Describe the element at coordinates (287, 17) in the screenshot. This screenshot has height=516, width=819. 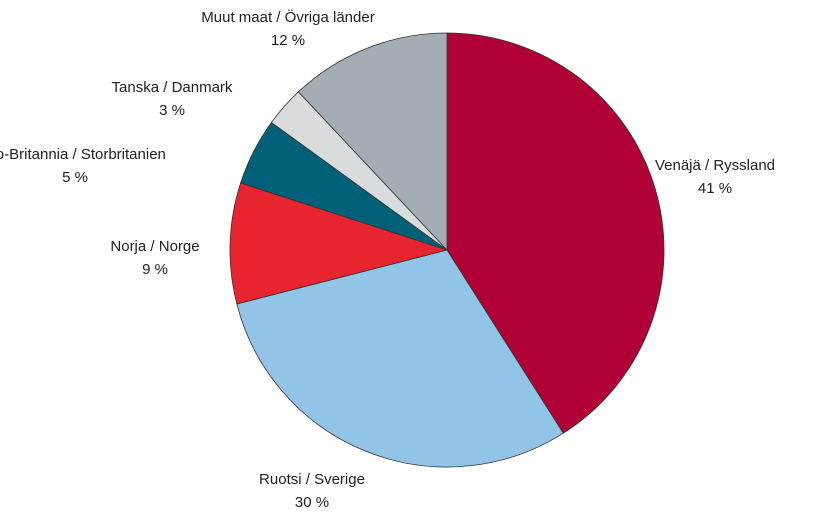
I see `slice-label: Muut maat / Övriga länder` at that location.